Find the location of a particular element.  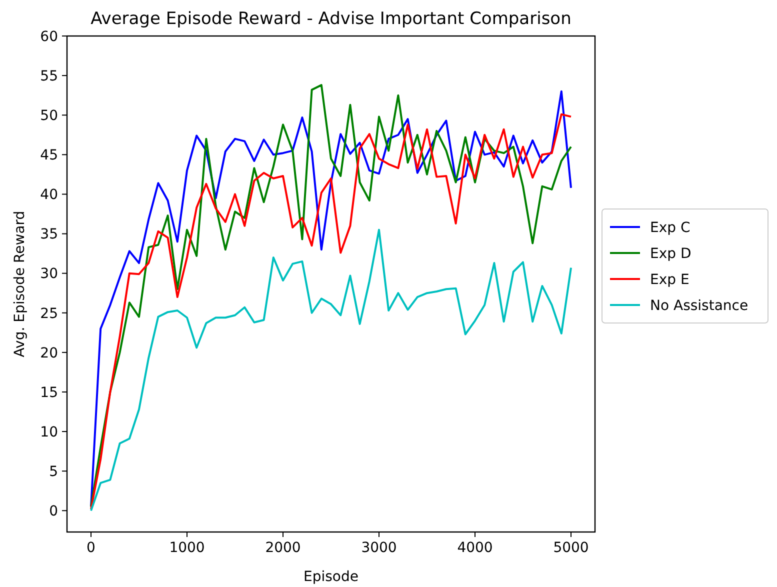

y-tick-label: 10 is located at coordinates (49, 432).